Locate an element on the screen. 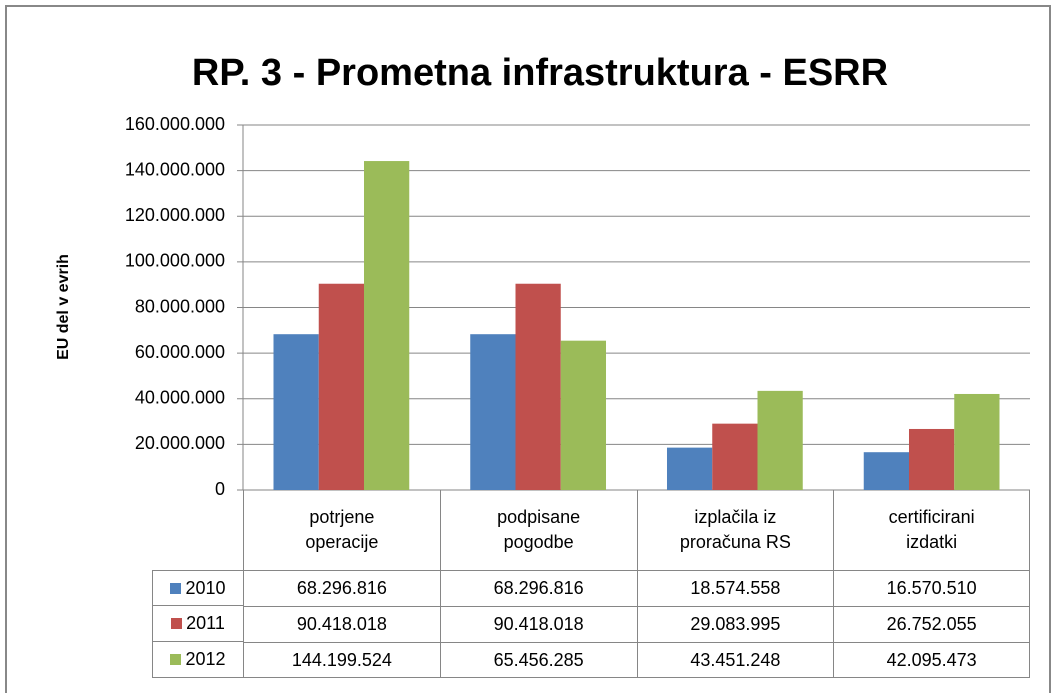 This screenshot has width=1058, height=693. y-tick-label: 40.000.000 is located at coordinates (180, 398).